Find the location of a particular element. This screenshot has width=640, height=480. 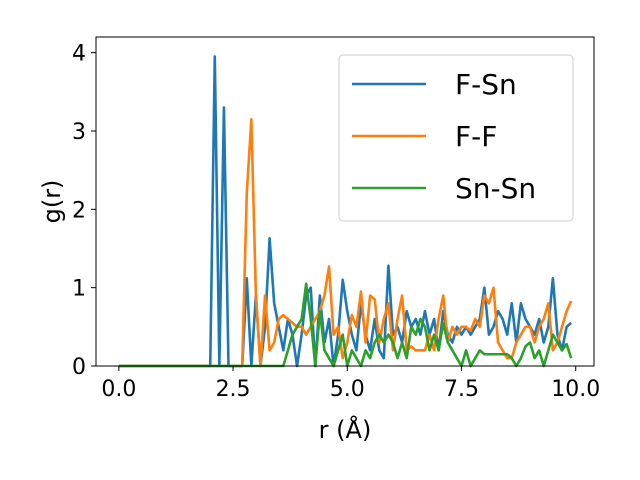

legend: F-Sn F-F Sn-Sn is located at coordinates (456, 138).